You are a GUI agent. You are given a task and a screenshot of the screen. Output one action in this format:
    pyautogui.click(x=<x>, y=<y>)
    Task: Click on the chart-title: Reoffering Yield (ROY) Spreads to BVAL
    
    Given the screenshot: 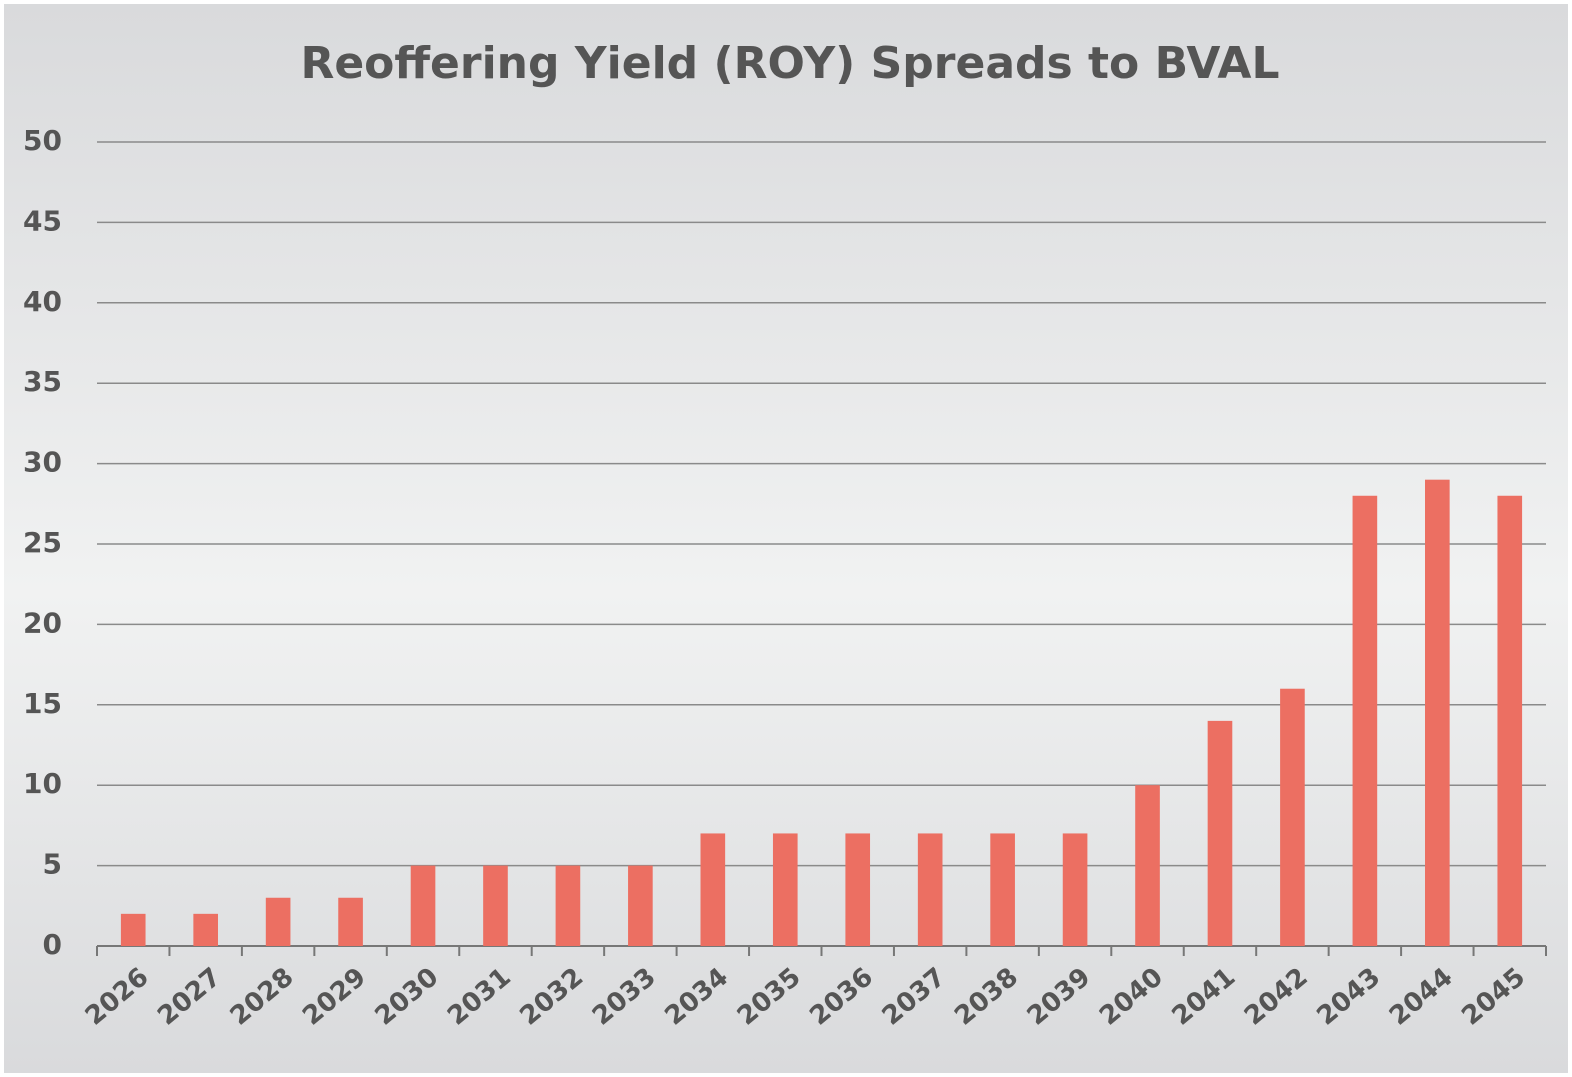 What is the action you would take?
    pyautogui.click(x=789, y=63)
    